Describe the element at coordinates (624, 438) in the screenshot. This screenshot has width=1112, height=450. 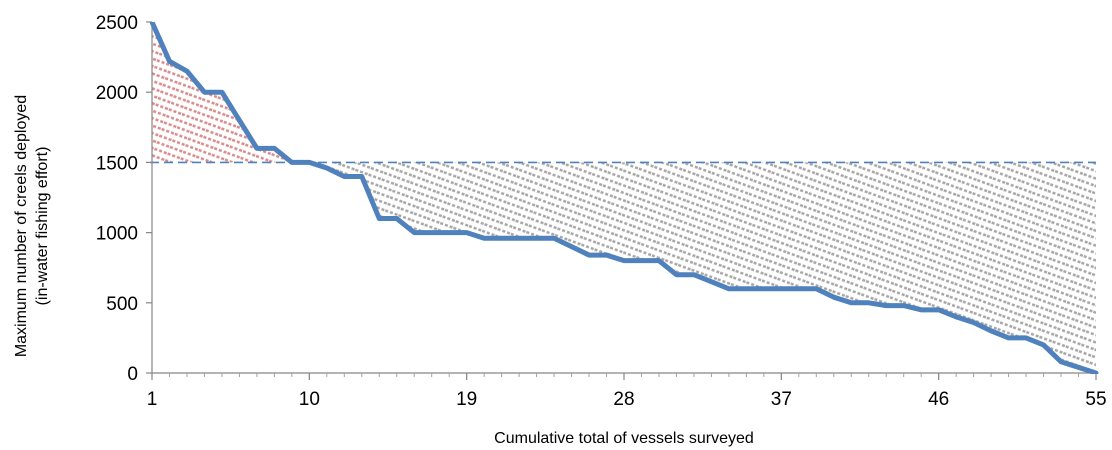
I see `x-axis-title: Cumulative total of vessels surveyed` at that location.